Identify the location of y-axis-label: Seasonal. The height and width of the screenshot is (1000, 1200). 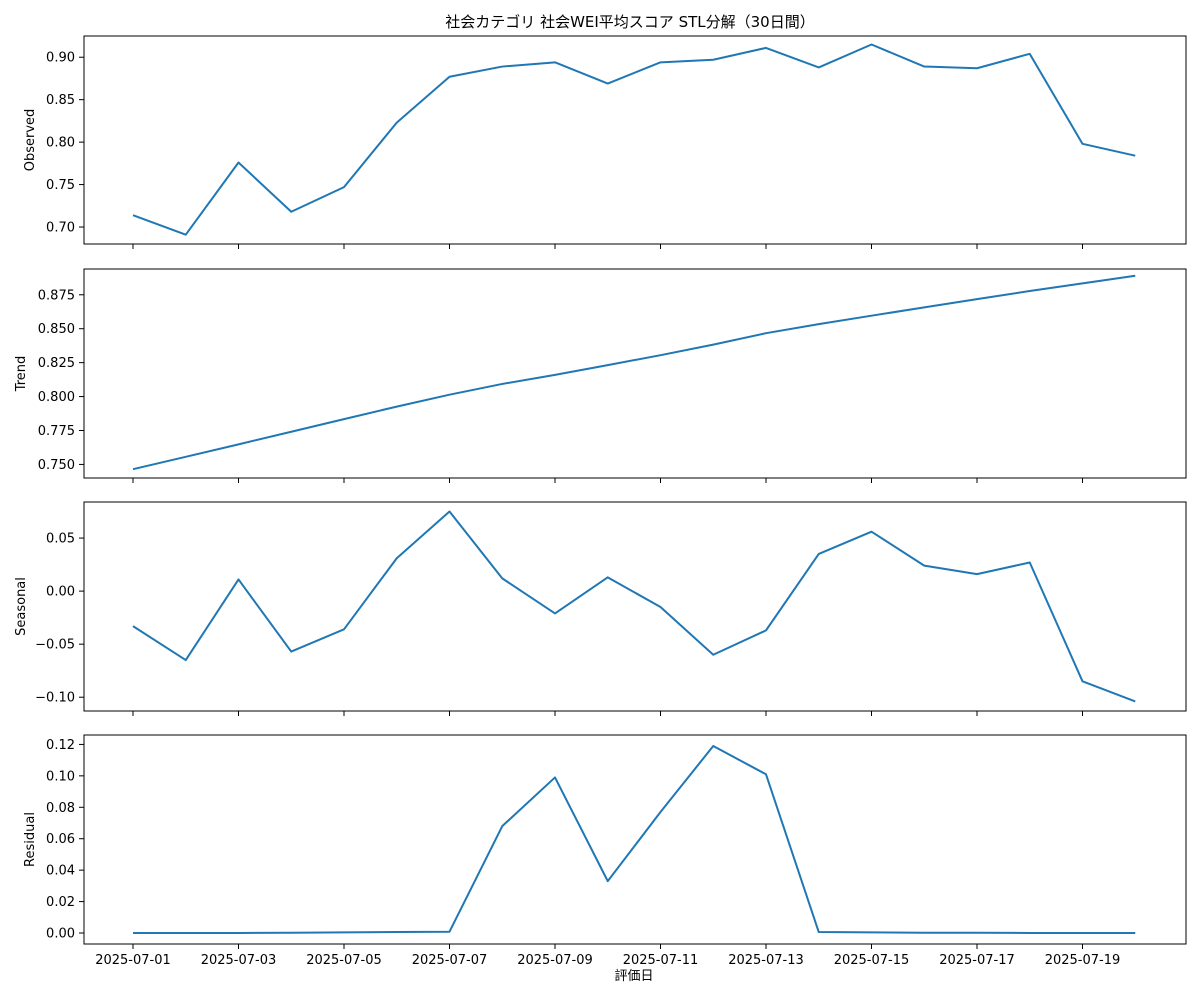
(21, 606).